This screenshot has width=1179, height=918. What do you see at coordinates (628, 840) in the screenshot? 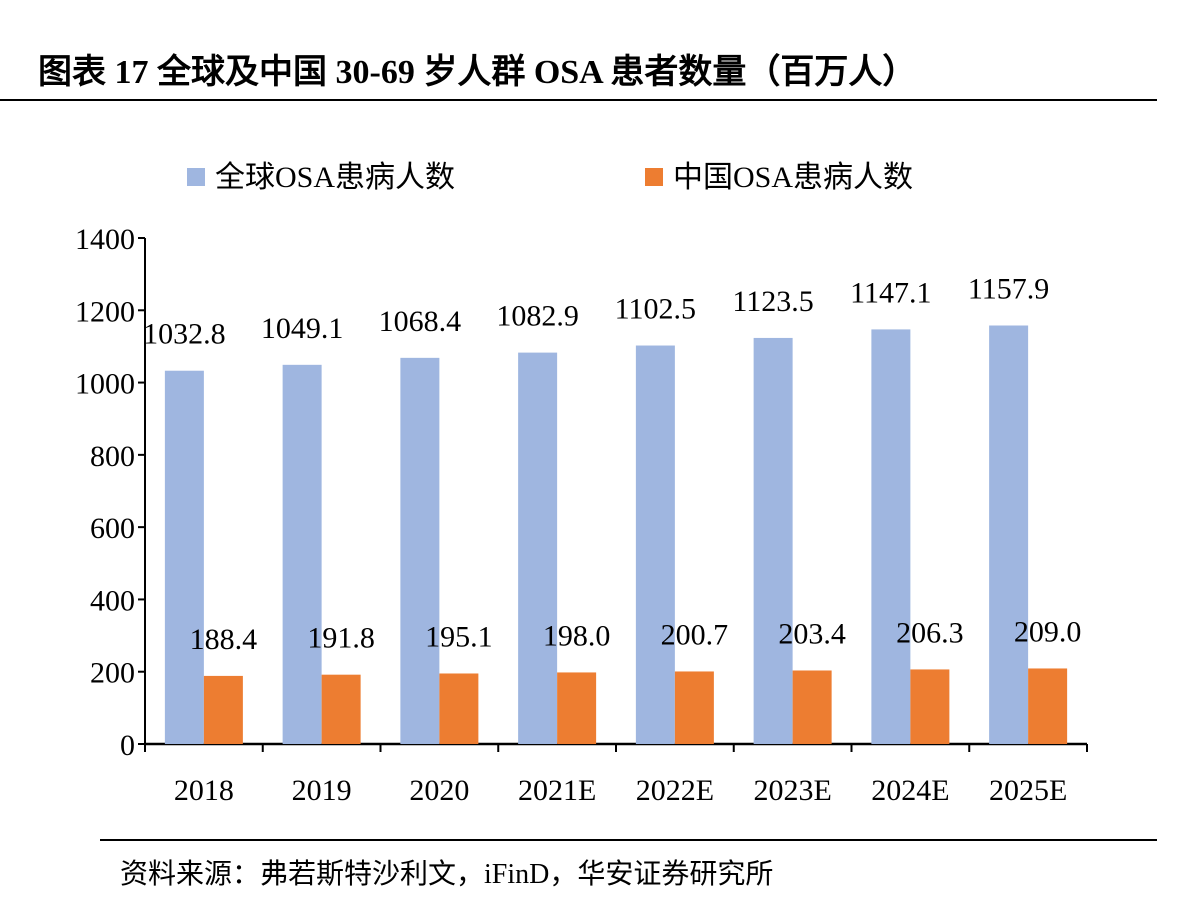
I see `bottom-rule` at bounding box center [628, 840].